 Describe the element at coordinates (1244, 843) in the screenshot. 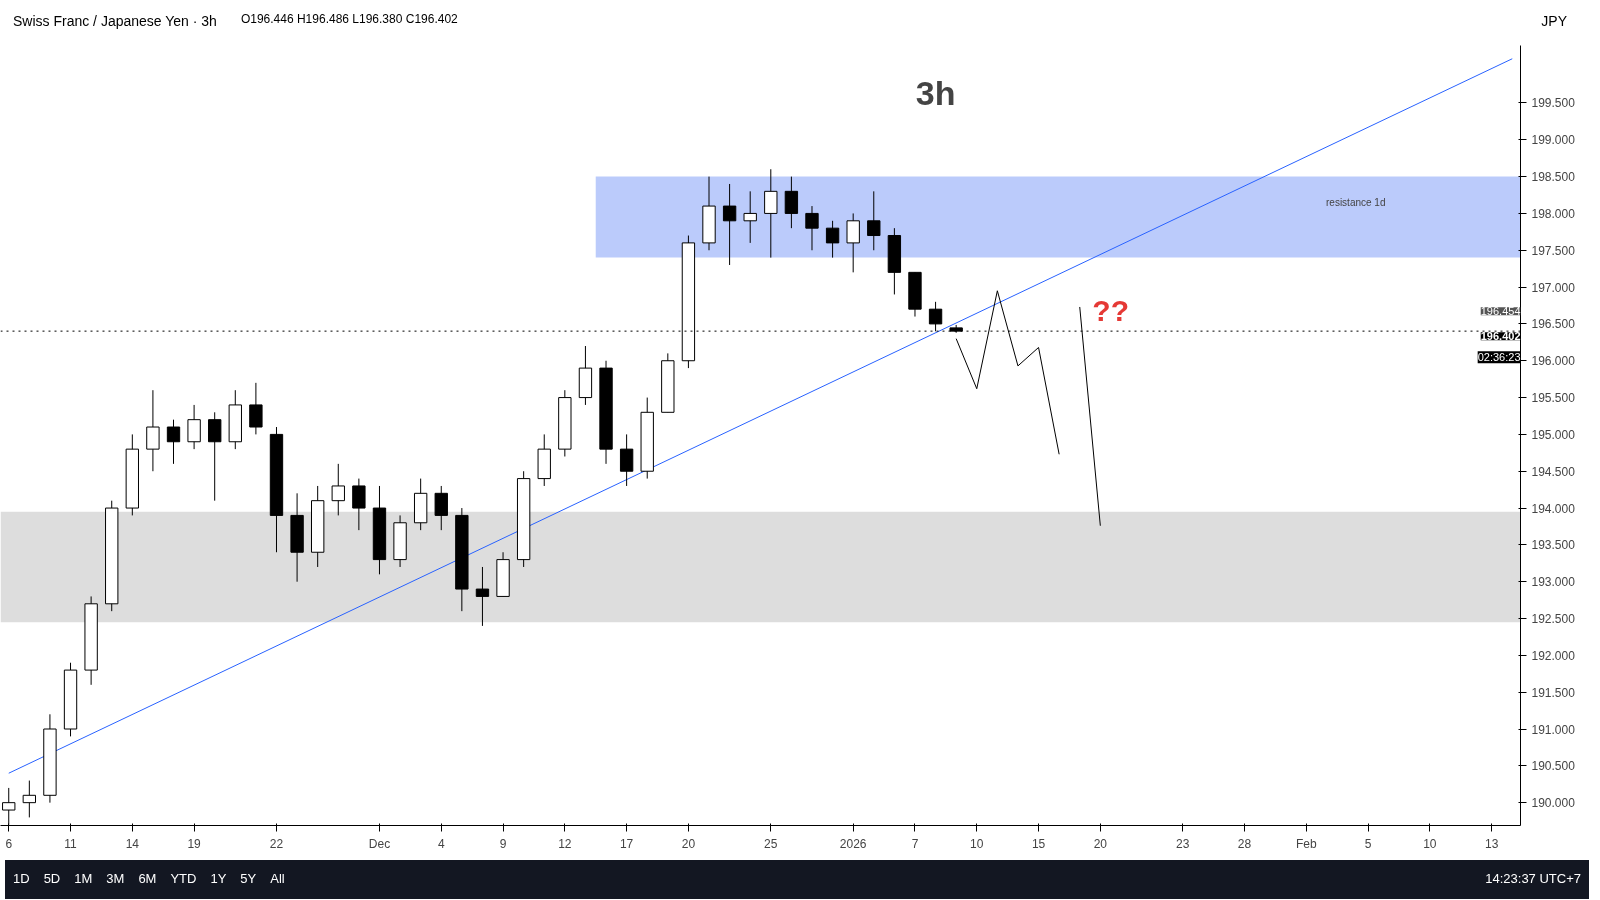

I see `x-tick-label: 28` at that location.